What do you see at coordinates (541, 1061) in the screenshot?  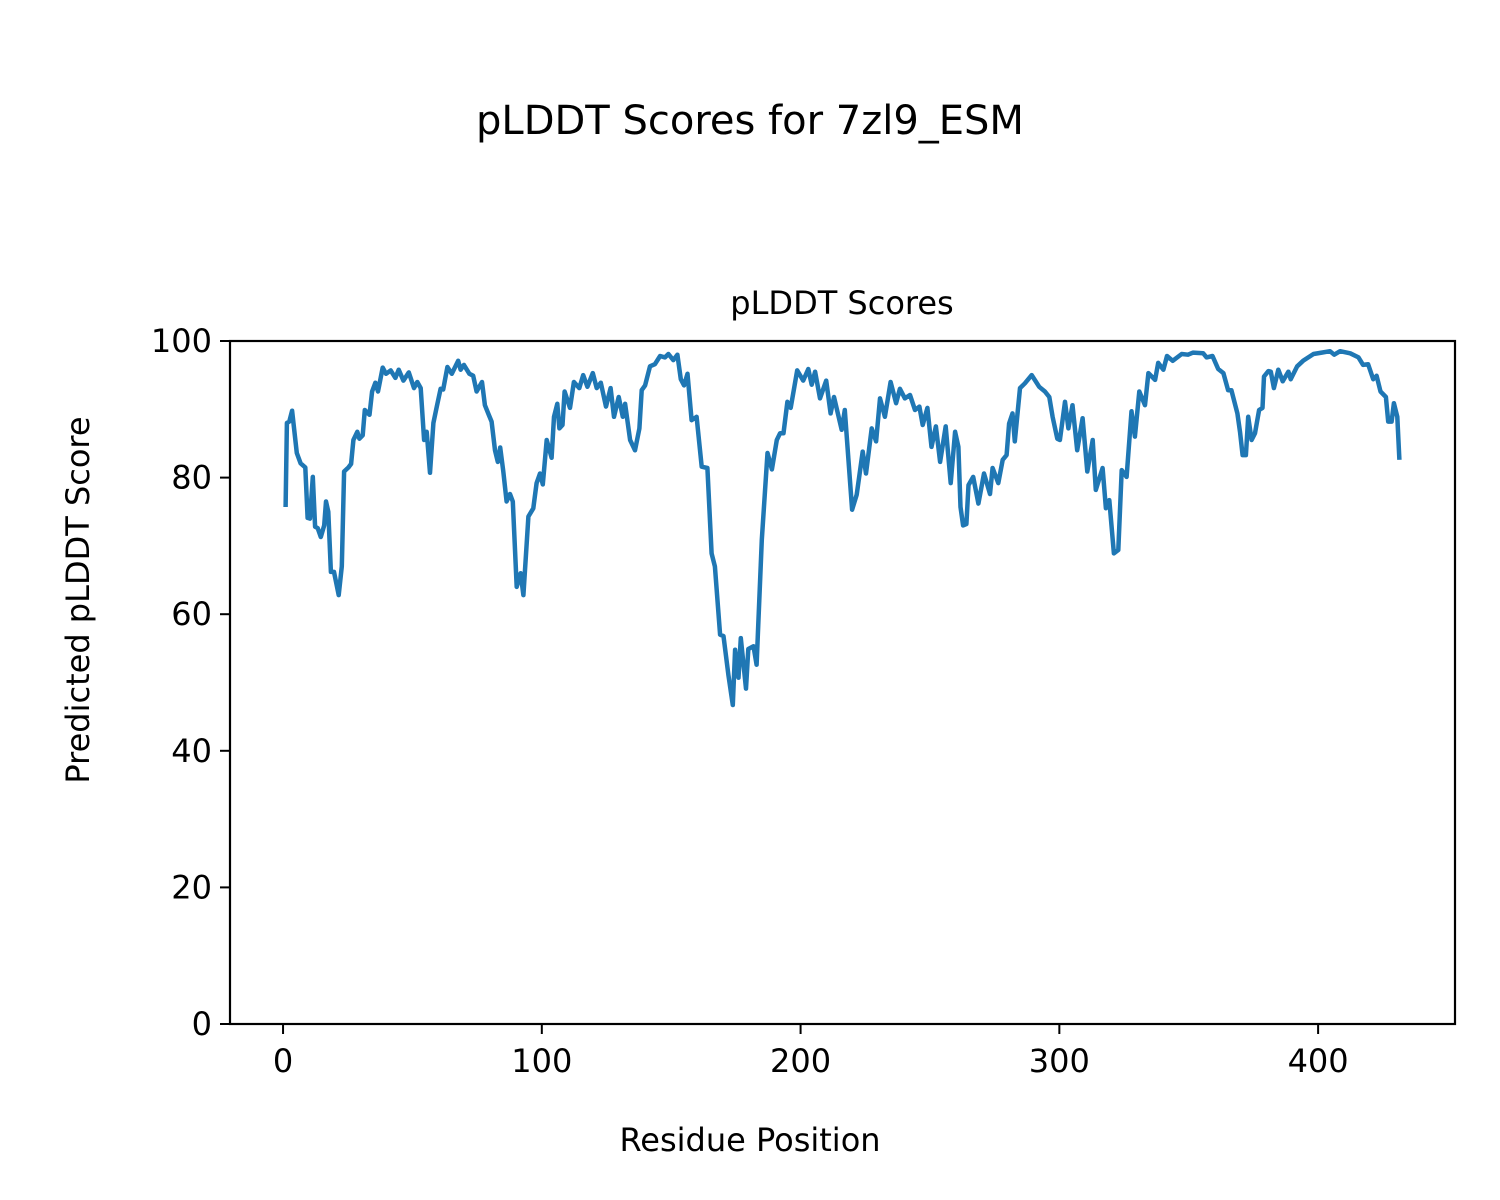 I see `x-tick-label: 100` at bounding box center [541, 1061].